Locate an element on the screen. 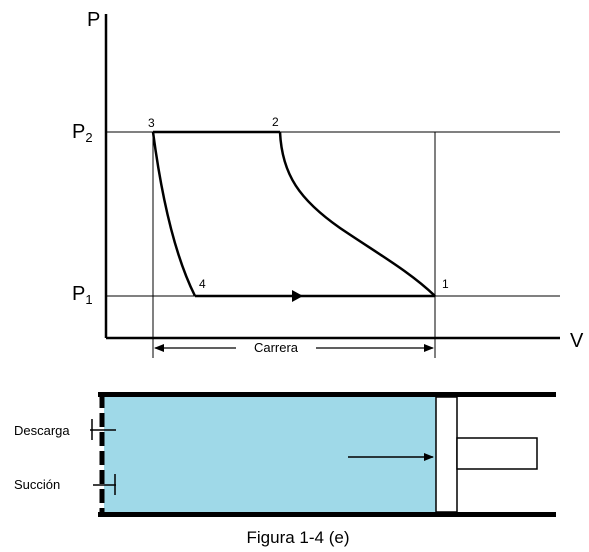 The width and height of the screenshot is (589, 552). point-1-label: 1 is located at coordinates (445, 284).